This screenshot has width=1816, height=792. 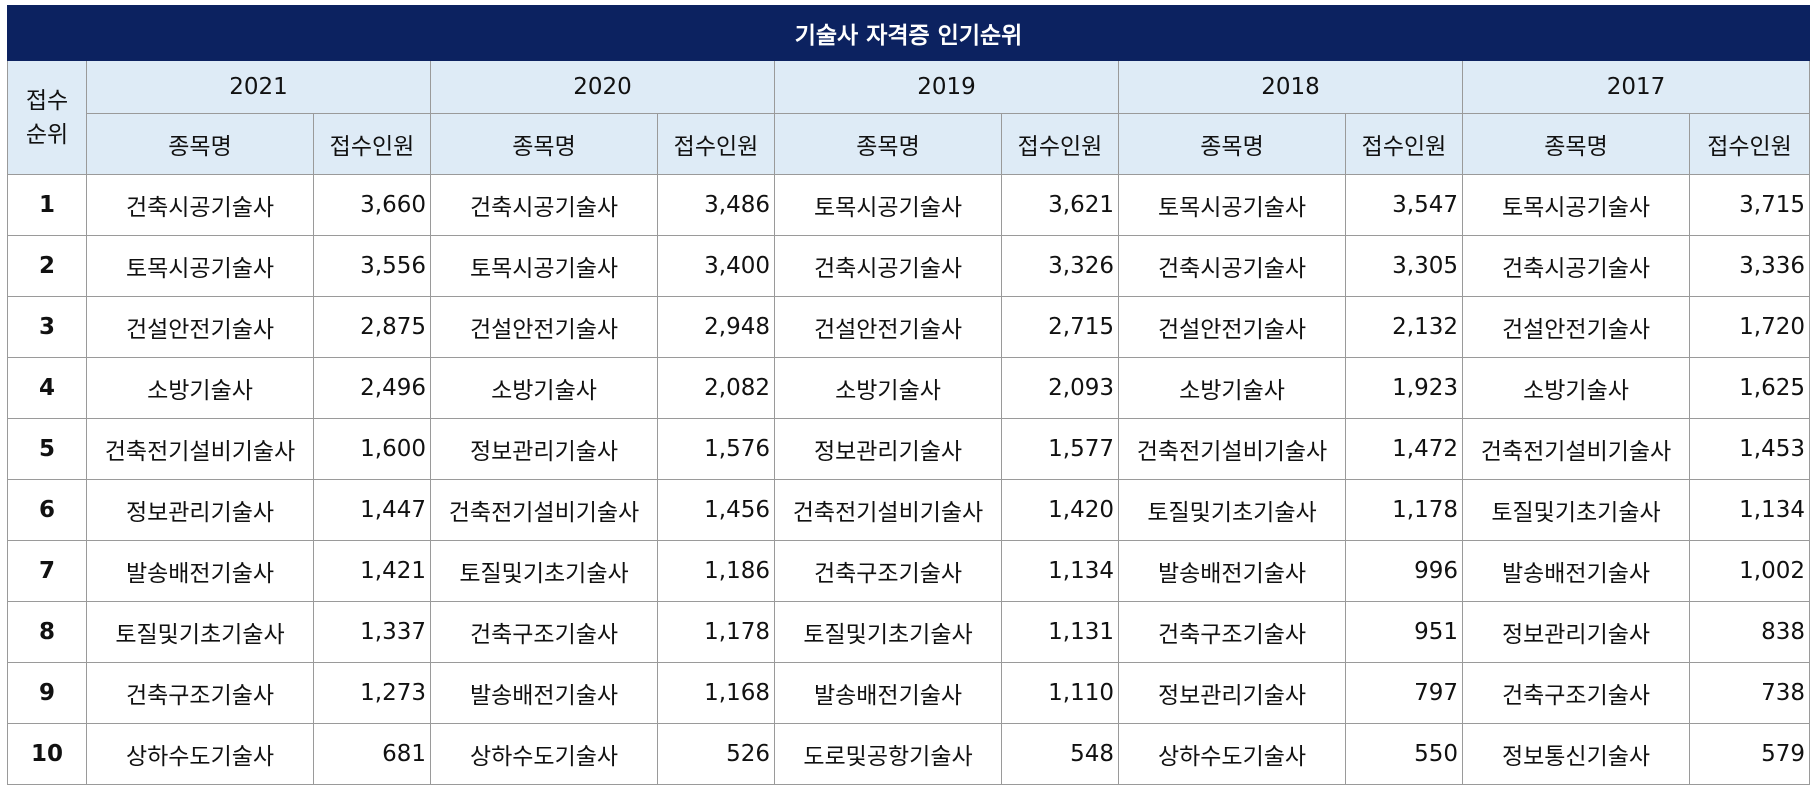 What do you see at coordinates (1749, 266) in the screenshot?
I see `applicant-count-cell: 3,336` at bounding box center [1749, 266].